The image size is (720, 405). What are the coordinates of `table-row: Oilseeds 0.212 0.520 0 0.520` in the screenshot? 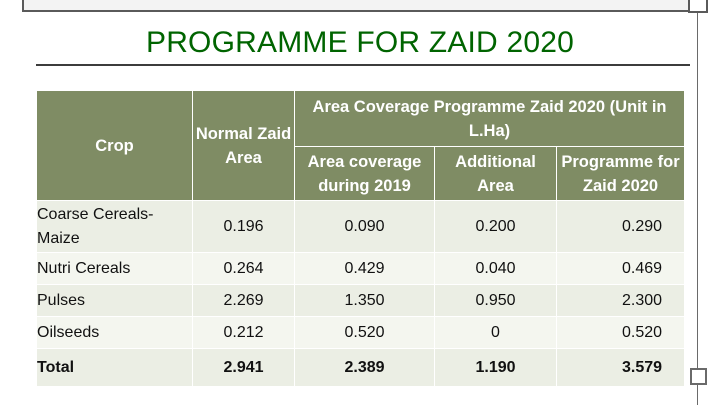 It's located at (361, 332).